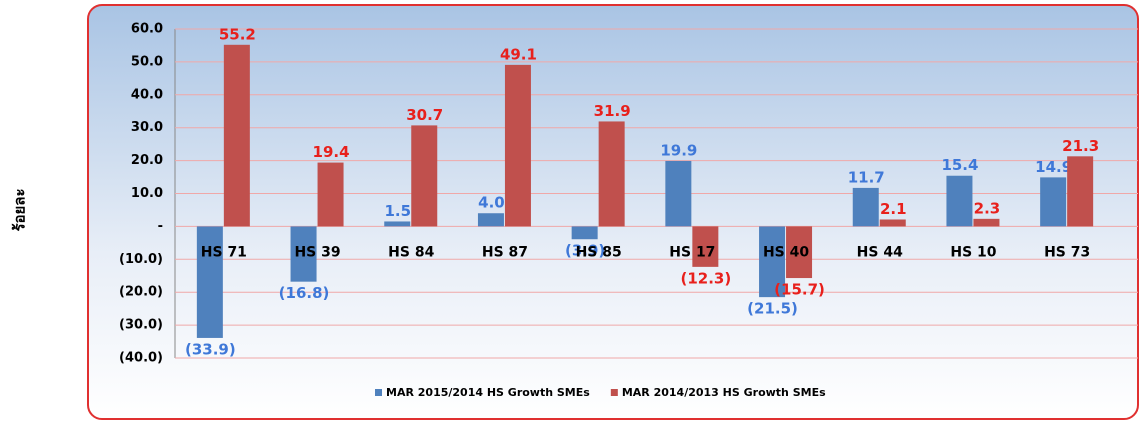 This screenshot has width=1145, height=423. I want to click on data-label: (12.3), so click(705, 278).